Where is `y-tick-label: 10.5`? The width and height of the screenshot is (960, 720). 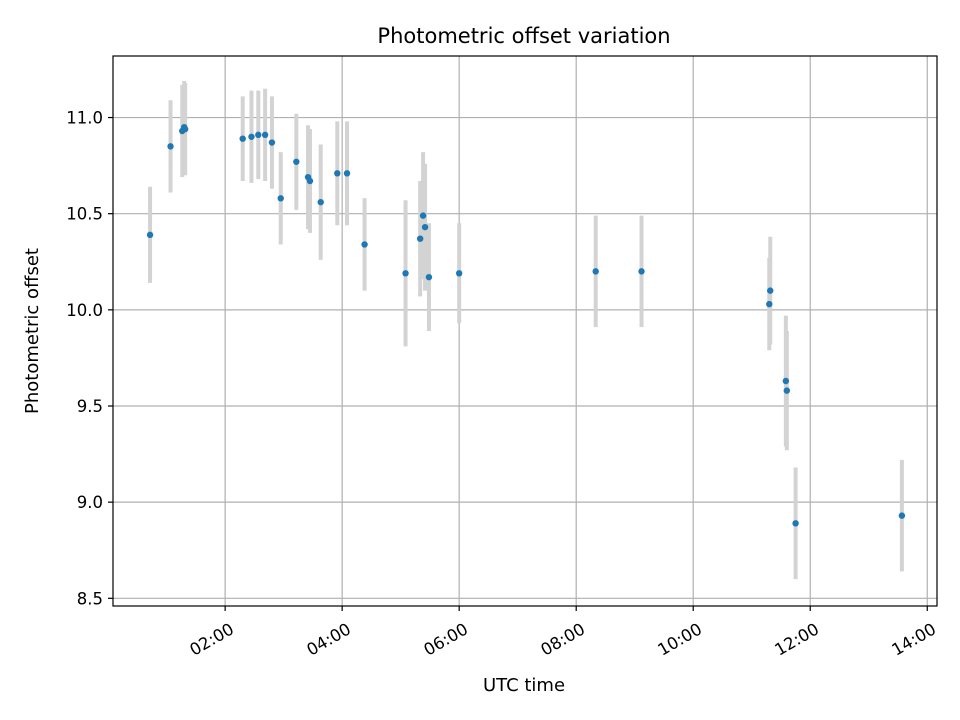
y-tick-label: 10.5 is located at coordinates (84, 214).